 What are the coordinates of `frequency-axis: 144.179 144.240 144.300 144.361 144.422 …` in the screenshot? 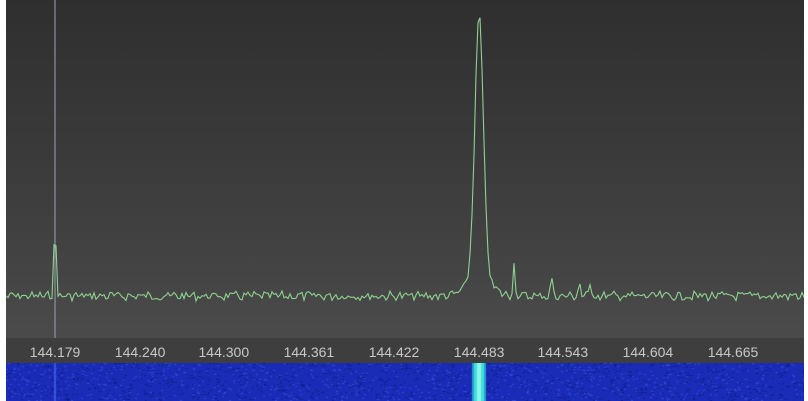 It's located at (405, 350).